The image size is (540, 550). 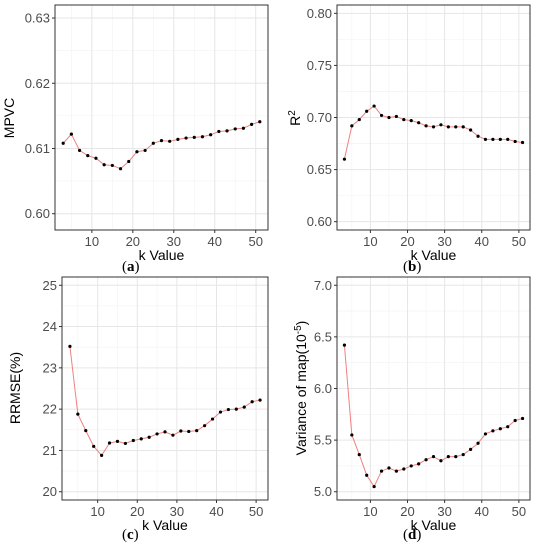 I want to click on caption-d: (d), so click(x=412, y=535).